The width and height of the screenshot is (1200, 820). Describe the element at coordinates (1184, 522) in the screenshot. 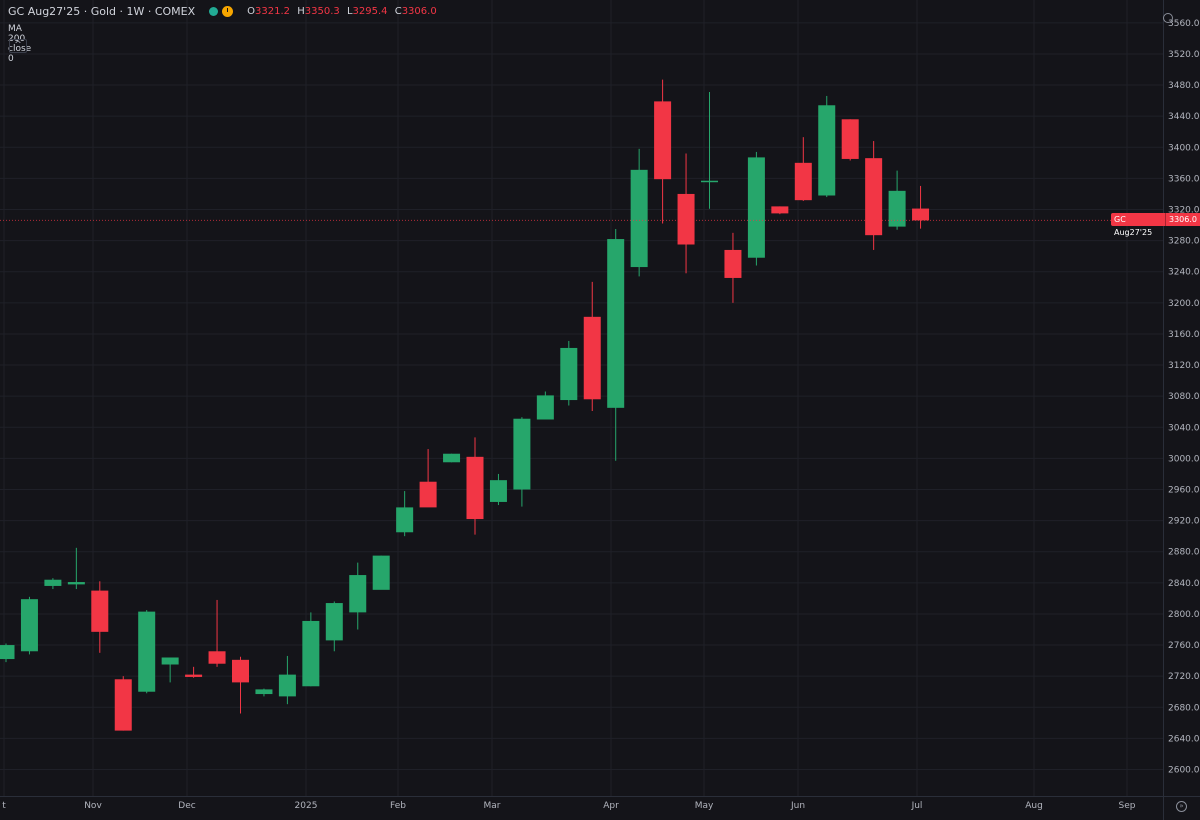

I see `y-tick-label: 2920.0` at that location.